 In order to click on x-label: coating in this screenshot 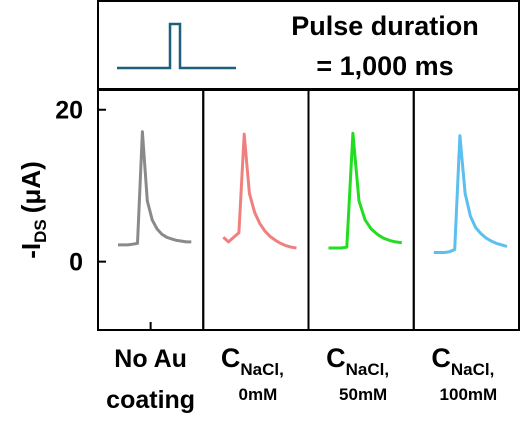, I will do `click(150, 400)`.